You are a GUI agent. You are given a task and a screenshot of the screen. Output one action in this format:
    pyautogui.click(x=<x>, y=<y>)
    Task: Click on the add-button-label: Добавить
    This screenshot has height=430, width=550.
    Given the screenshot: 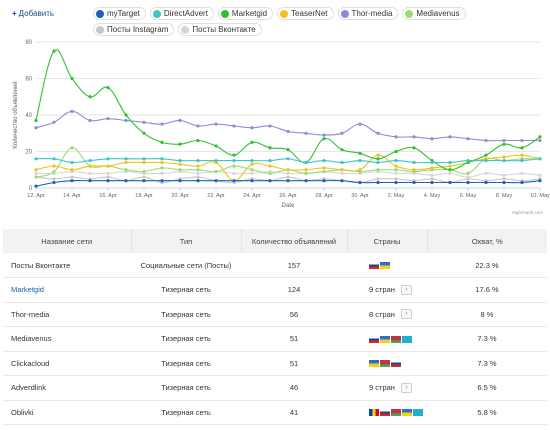 What is the action you would take?
    pyautogui.click(x=36, y=13)
    